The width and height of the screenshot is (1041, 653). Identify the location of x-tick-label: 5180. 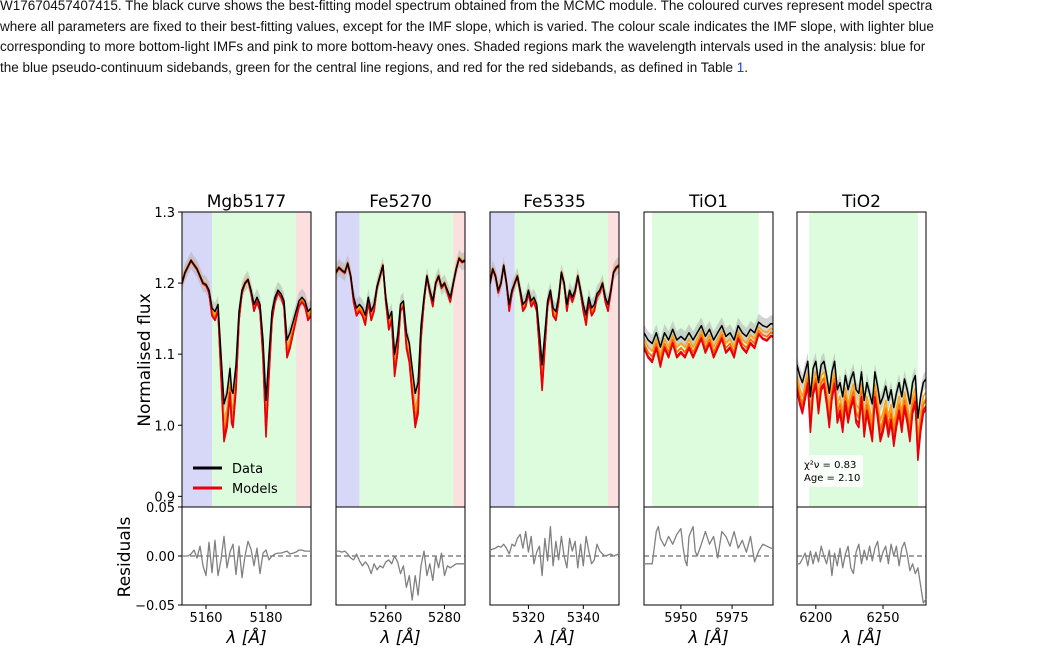
(265, 618).